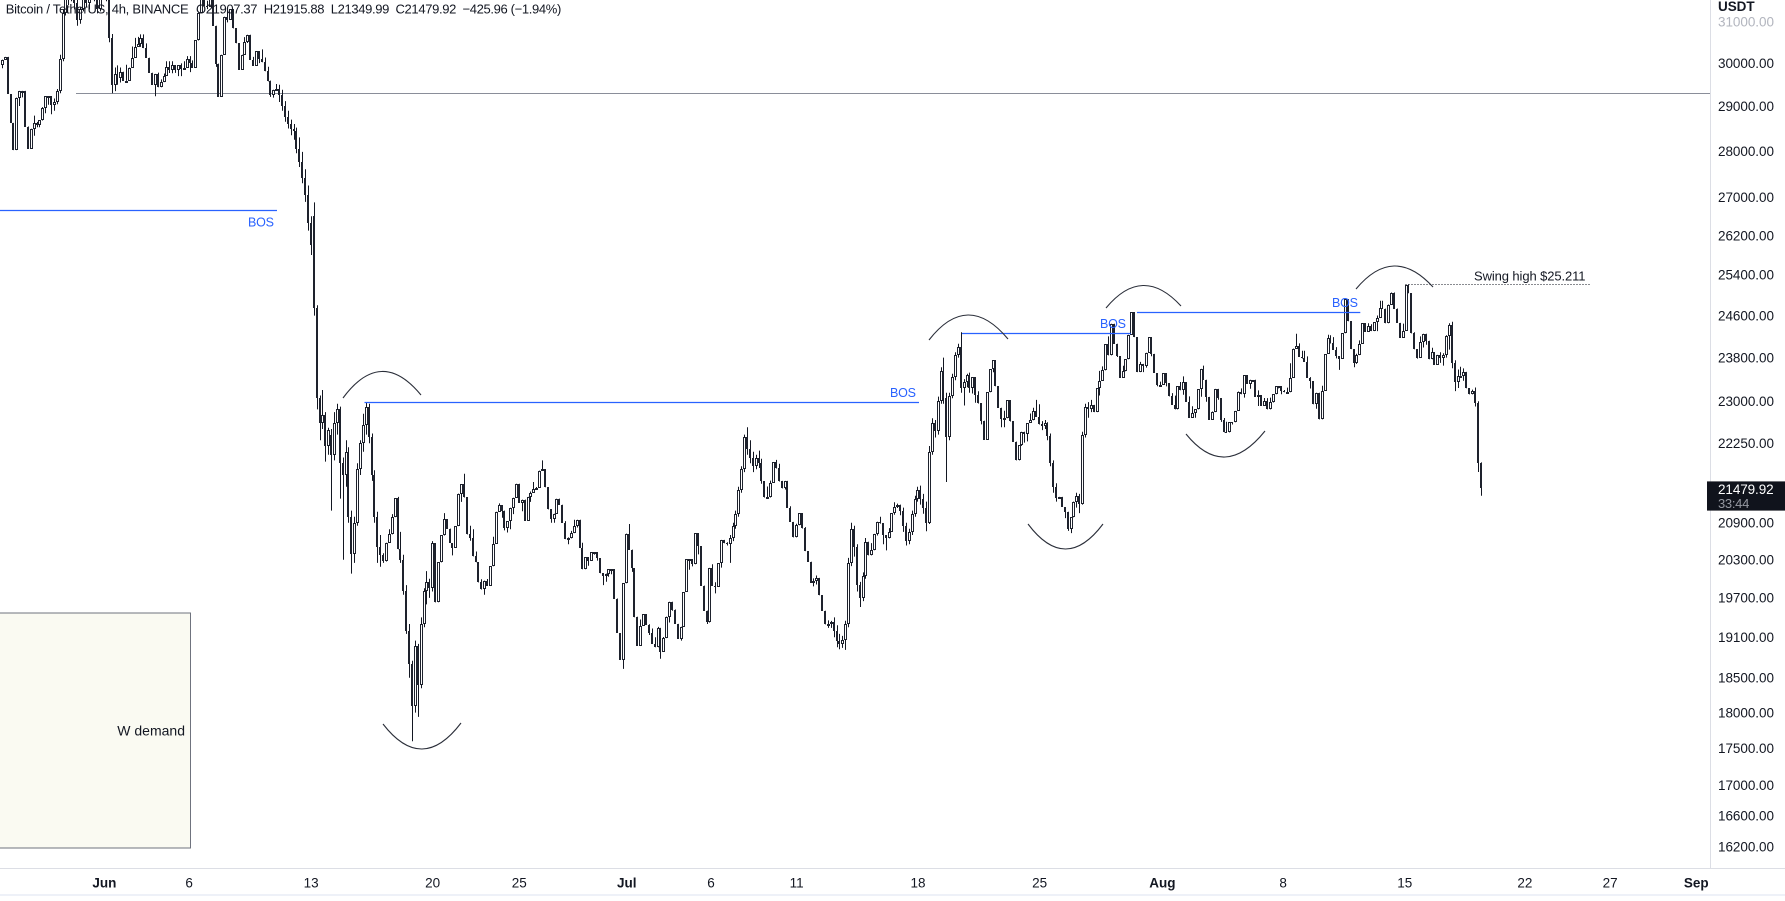 The width and height of the screenshot is (1785, 901). I want to click on svg-text: 15, so click(1404, 883).